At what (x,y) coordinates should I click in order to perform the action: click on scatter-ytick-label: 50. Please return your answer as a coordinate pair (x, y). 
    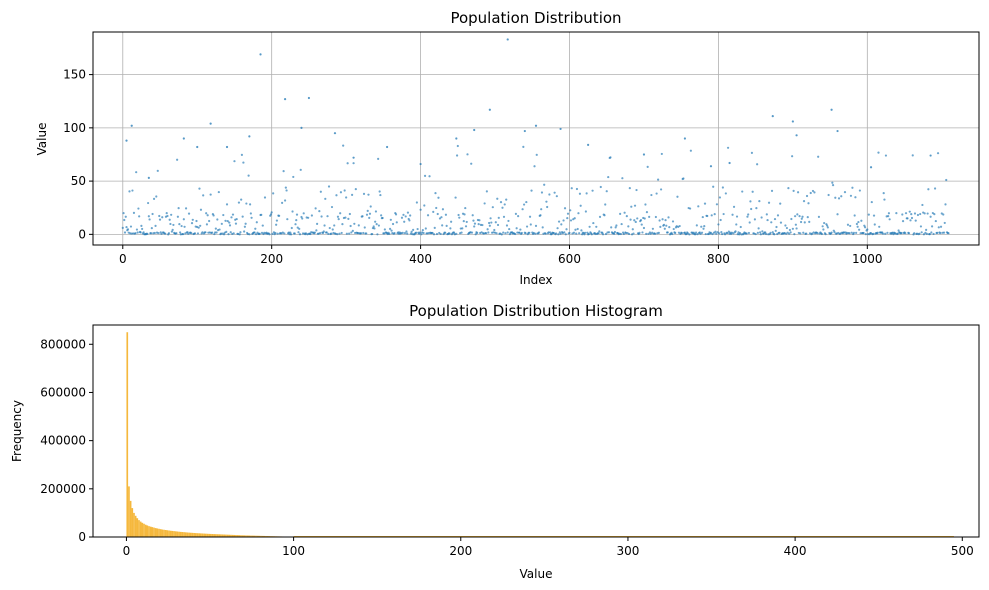
    Looking at the image, I should click on (78, 181).